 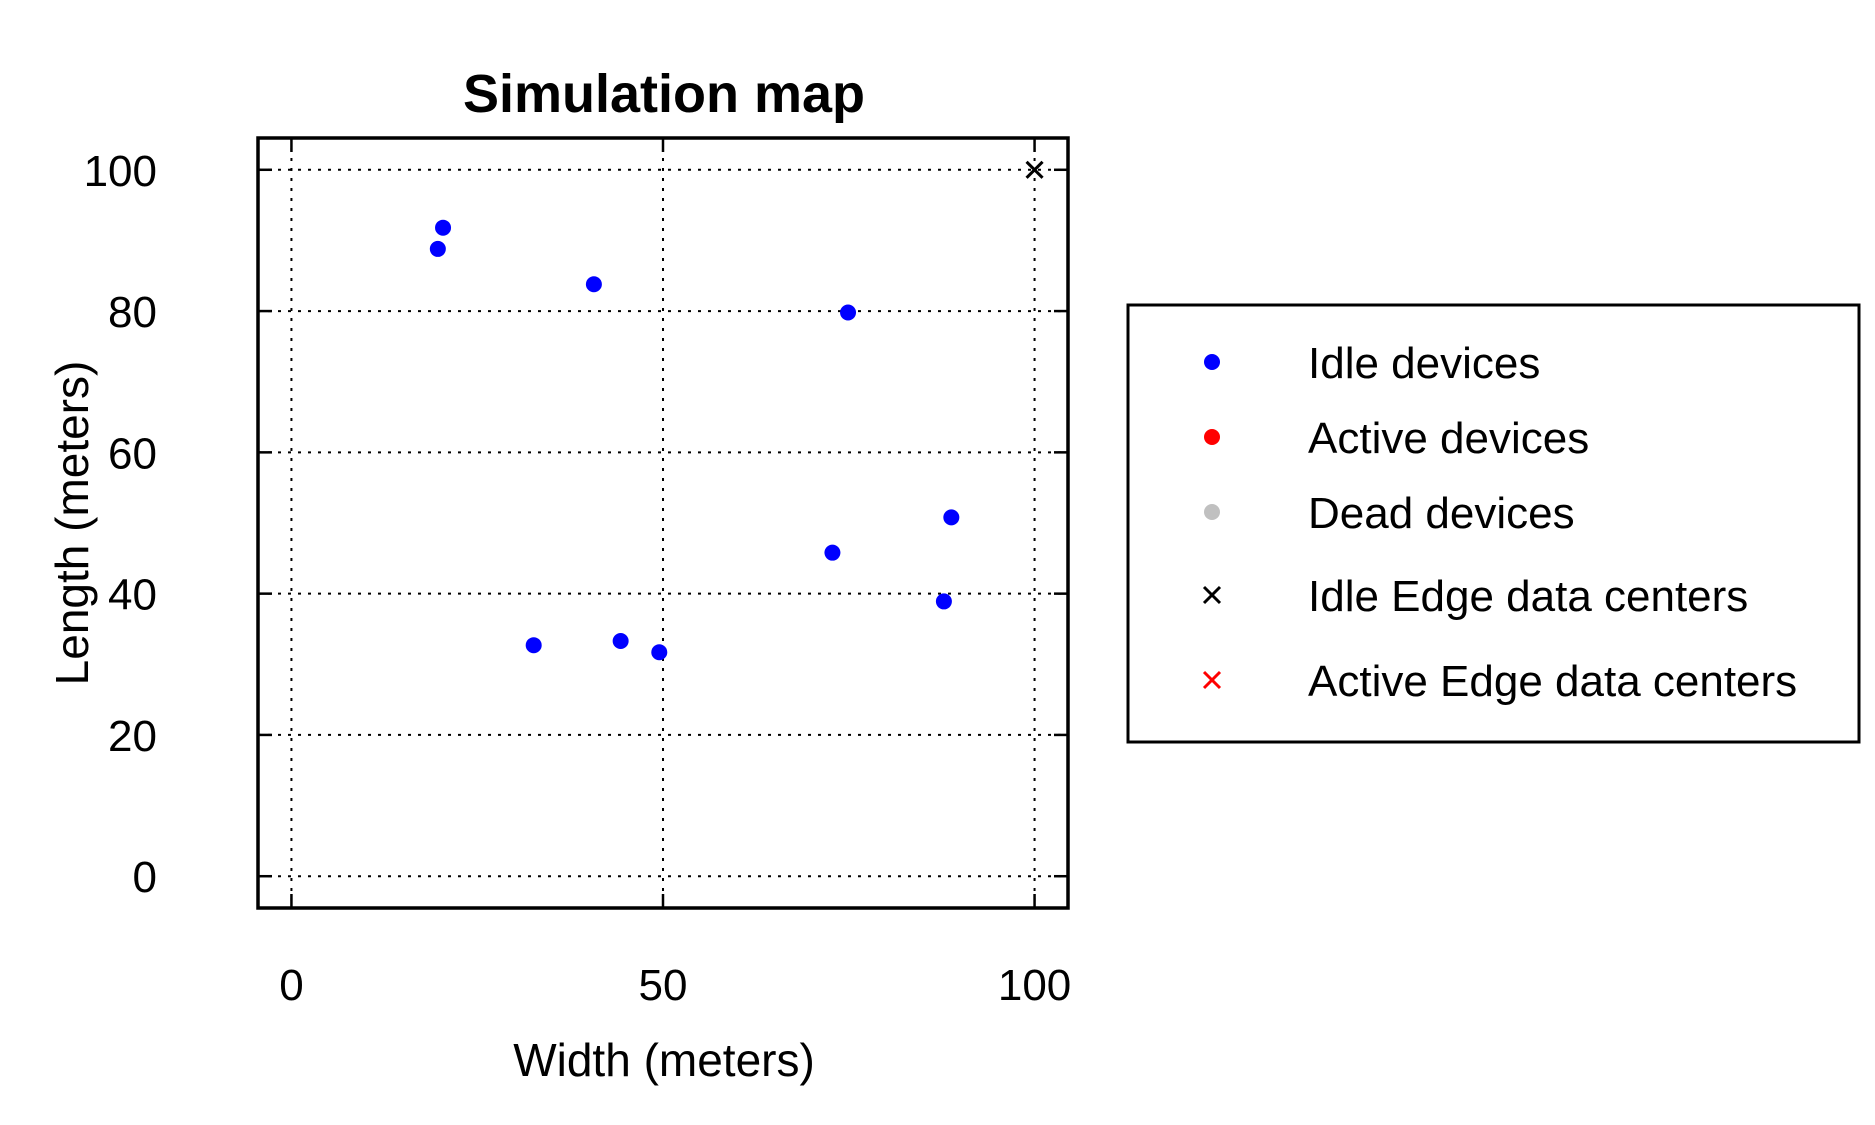 What do you see at coordinates (1552, 681) in the screenshot?
I see `legend-label: Active Edge data centers` at bounding box center [1552, 681].